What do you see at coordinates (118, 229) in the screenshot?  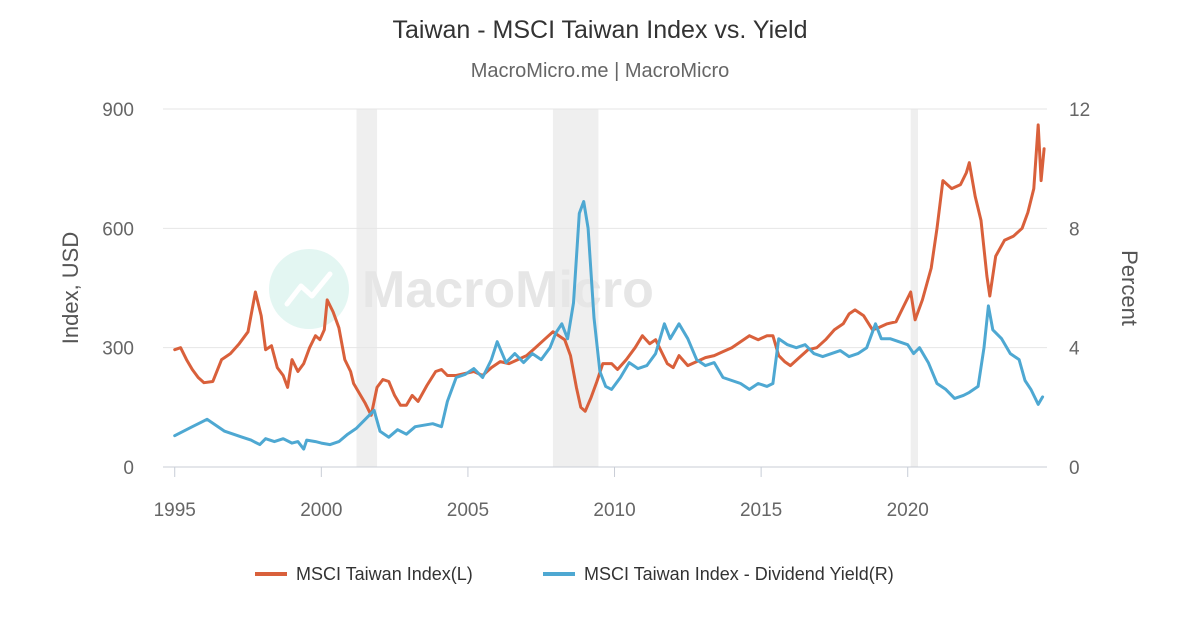 I see `y-left-tick-label-2: 600` at bounding box center [118, 229].